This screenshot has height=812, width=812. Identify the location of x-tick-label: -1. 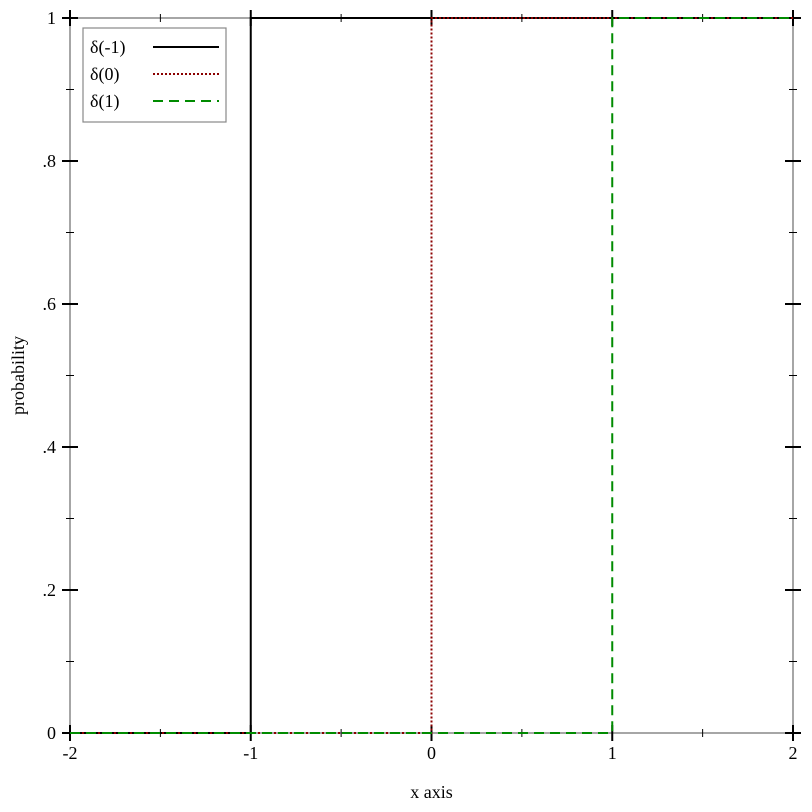
(250, 753).